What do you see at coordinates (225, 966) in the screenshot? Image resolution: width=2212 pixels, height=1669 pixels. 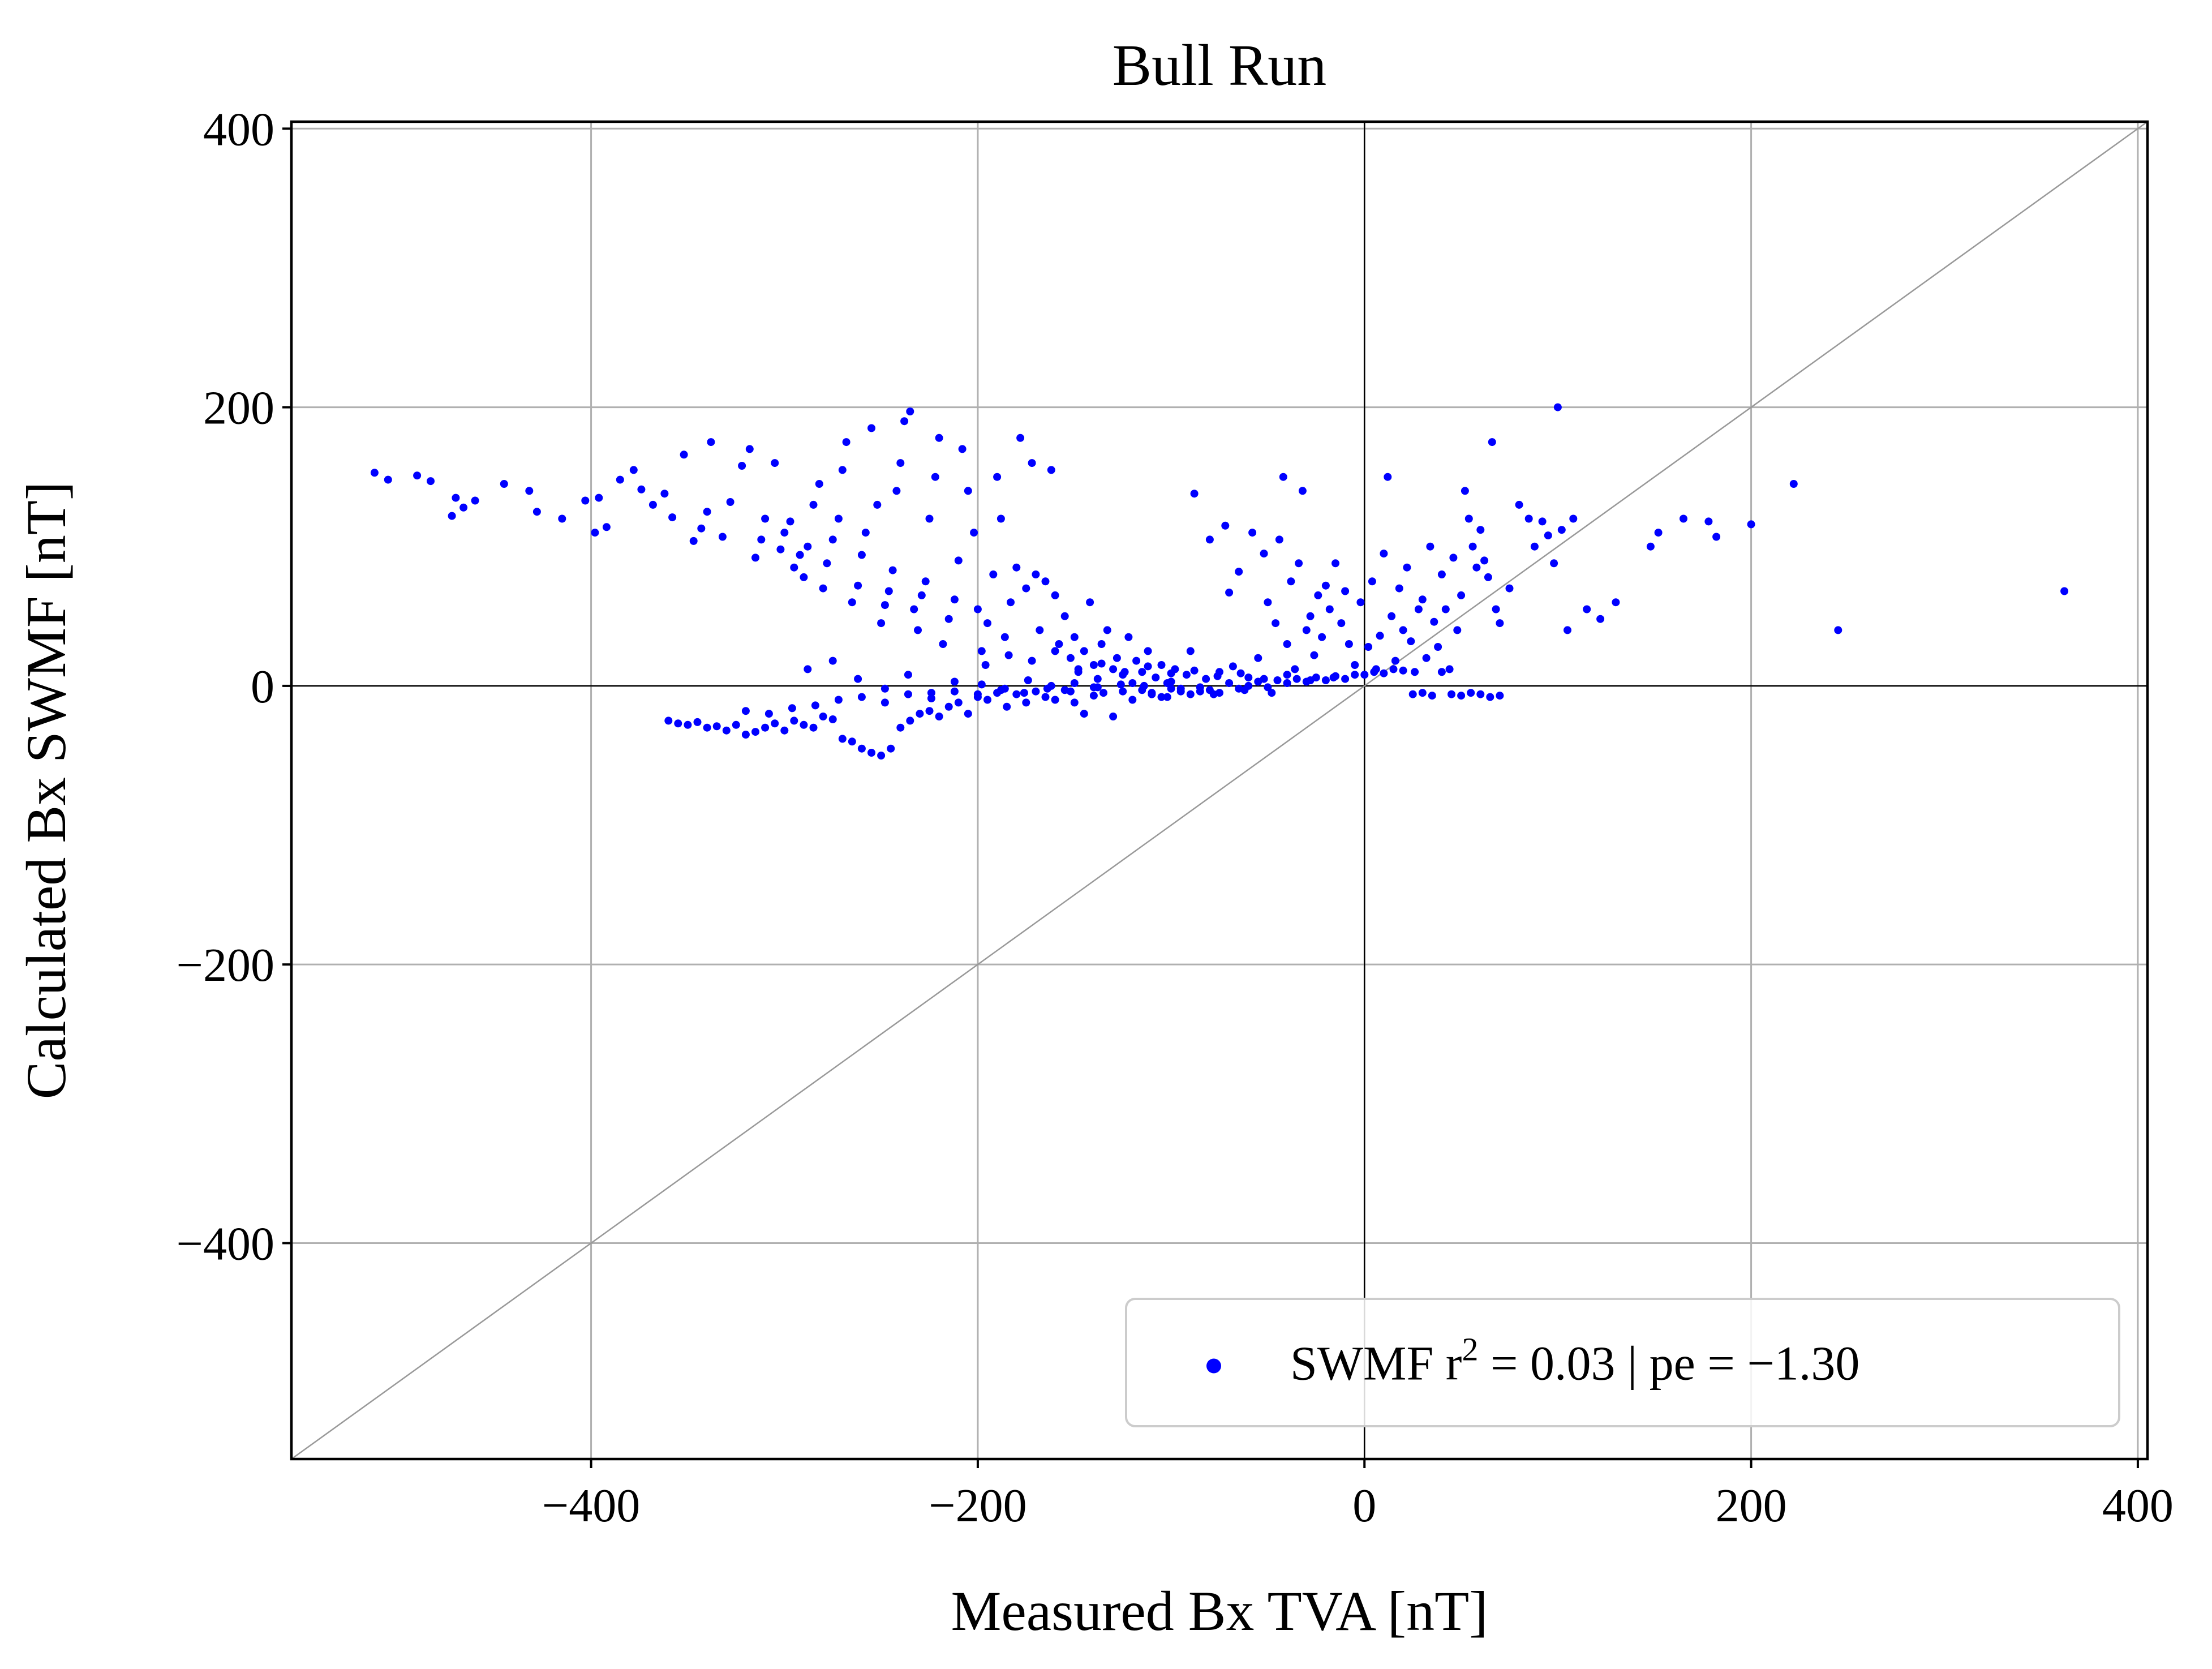 I see `y-tick-label: −200` at bounding box center [225, 966].